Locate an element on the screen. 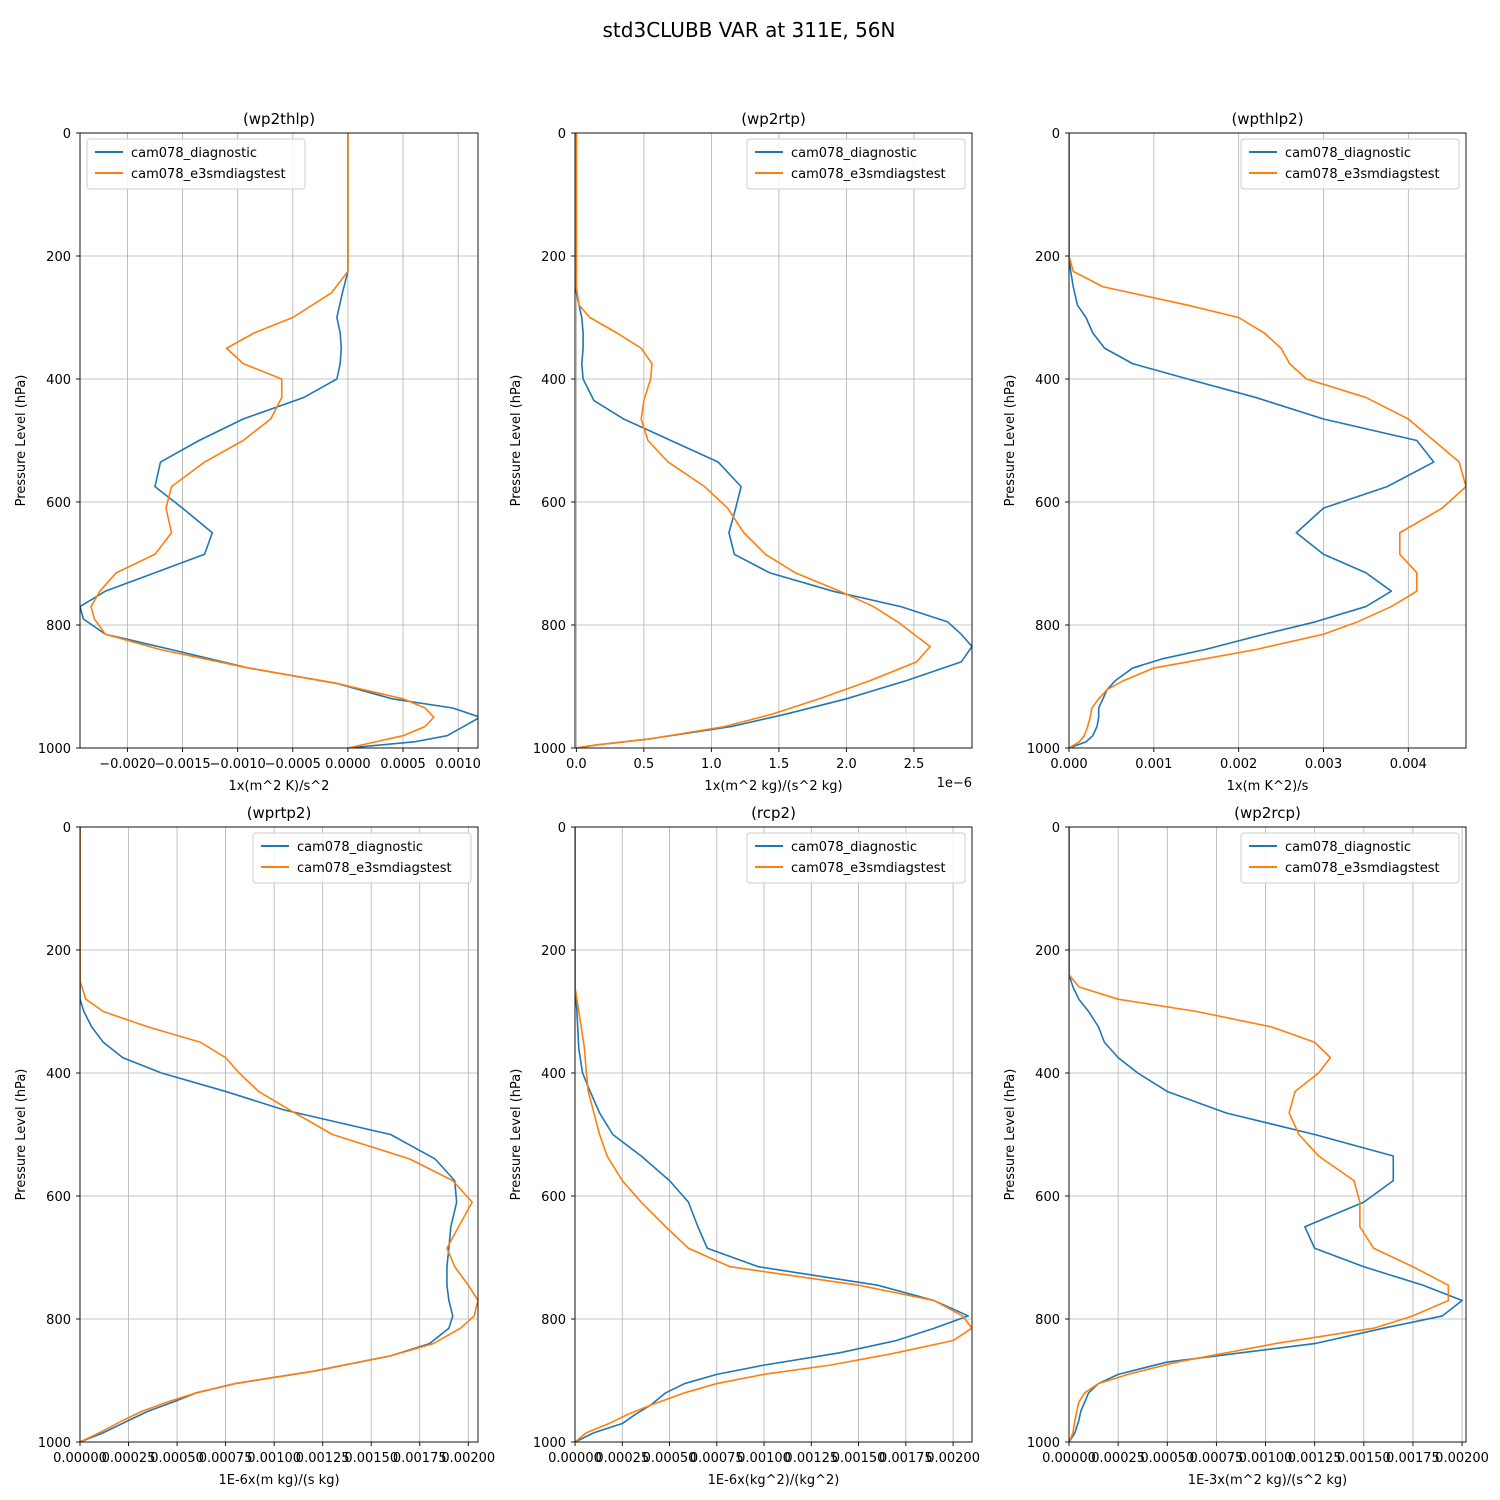  figure-title: std3CLUBB VAR at 311E, 56N is located at coordinates (749, 30).